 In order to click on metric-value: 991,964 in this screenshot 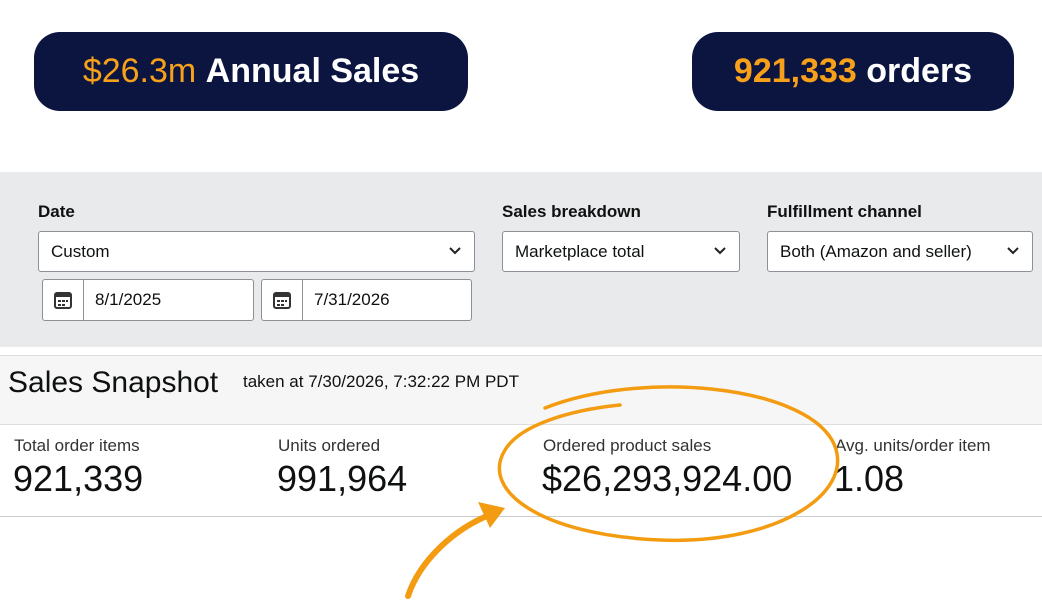, I will do `click(342, 478)`.